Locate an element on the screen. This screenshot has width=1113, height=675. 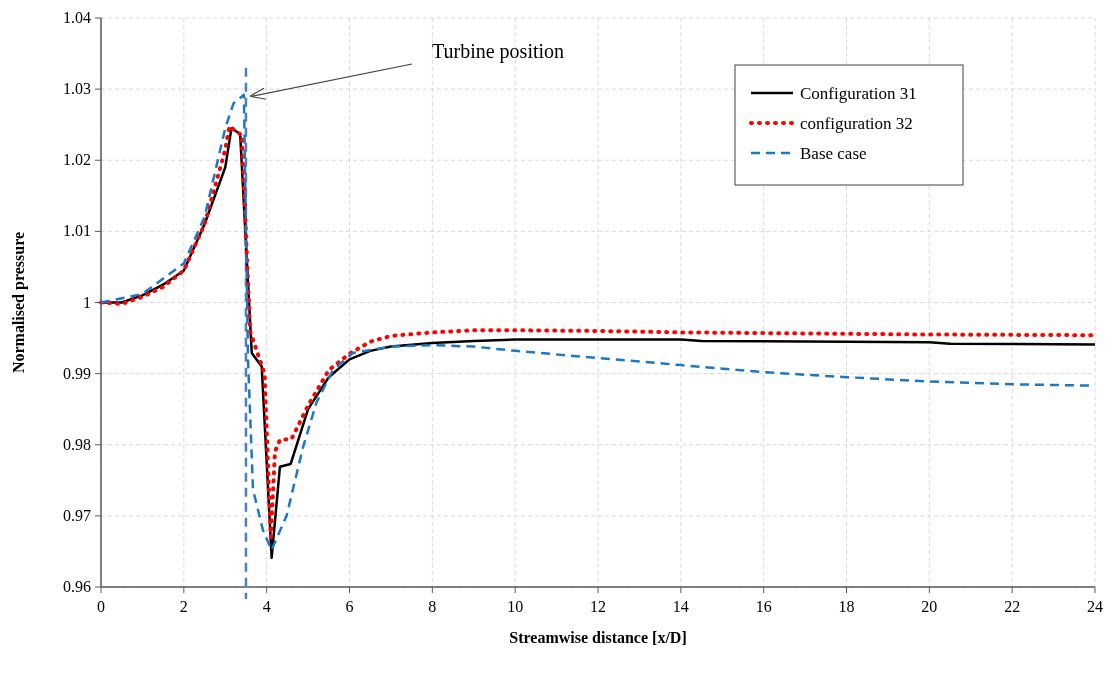
x-tick-label: 14 is located at coordinates (680, 606).